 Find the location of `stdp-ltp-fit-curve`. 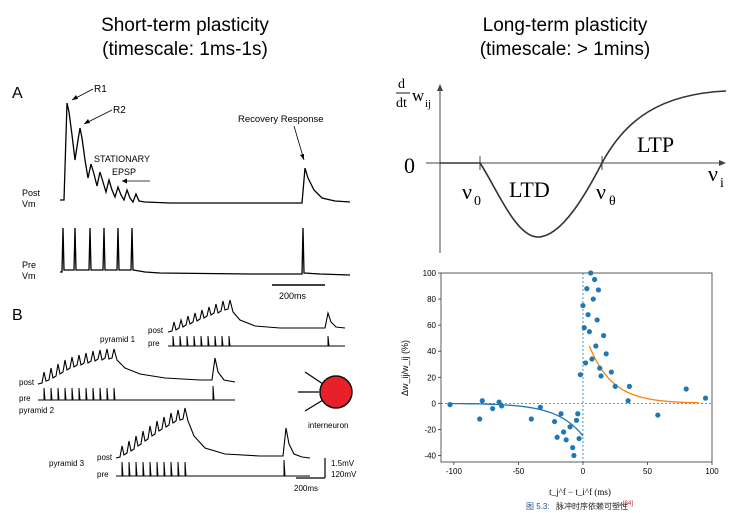

stdp-ltp-fit-curve is located at coordinates (644, 374).